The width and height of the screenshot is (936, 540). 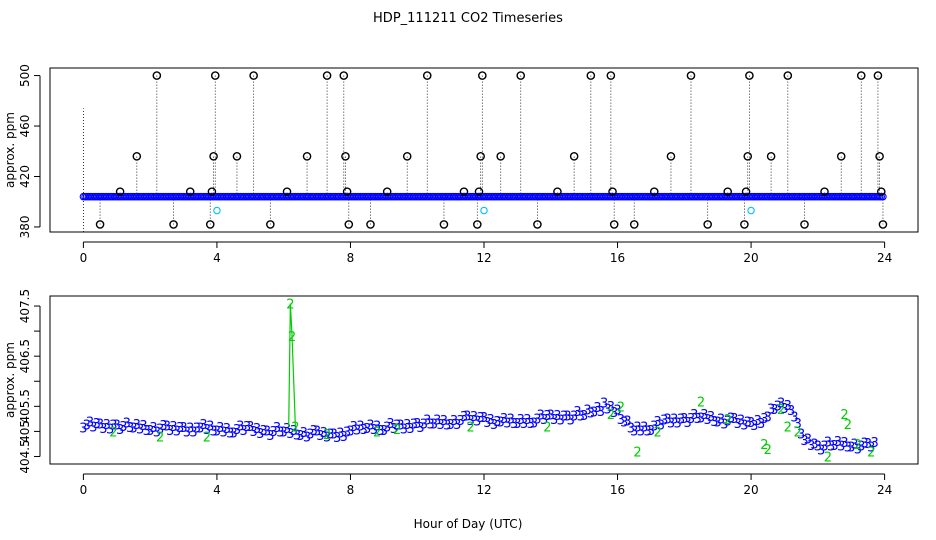 What do you see at coordinates (617, 490) in the screenshot?
I see `x-tick-label: 16` at bounding box center [617, 490].